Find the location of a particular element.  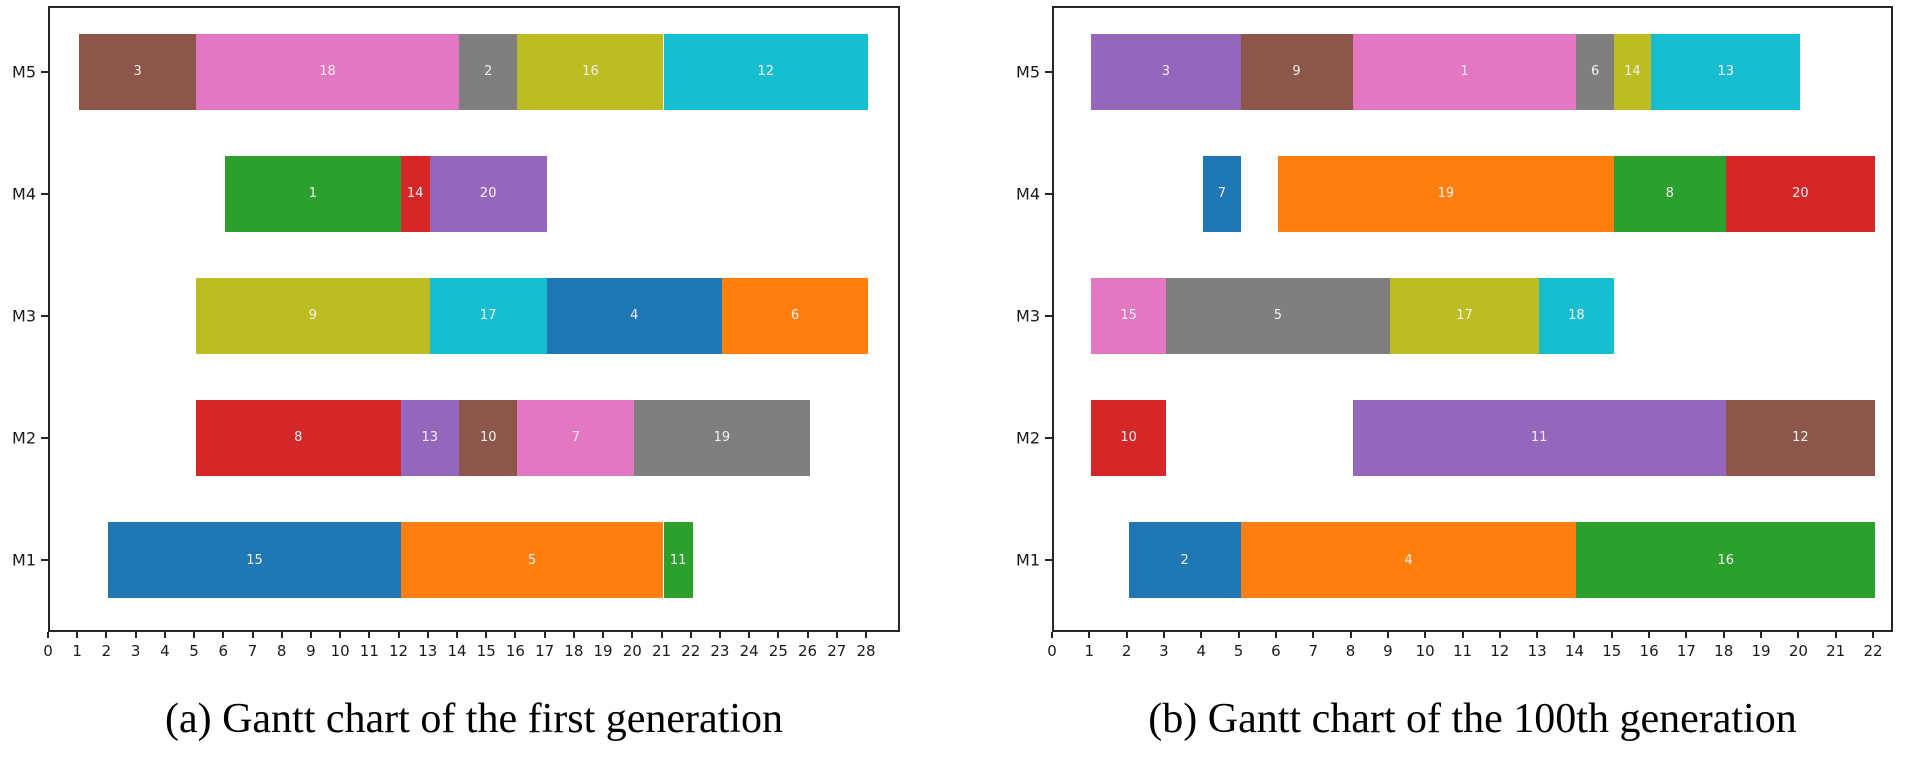

machine-label-m2: M2 is located at coordinates (1028, 438).